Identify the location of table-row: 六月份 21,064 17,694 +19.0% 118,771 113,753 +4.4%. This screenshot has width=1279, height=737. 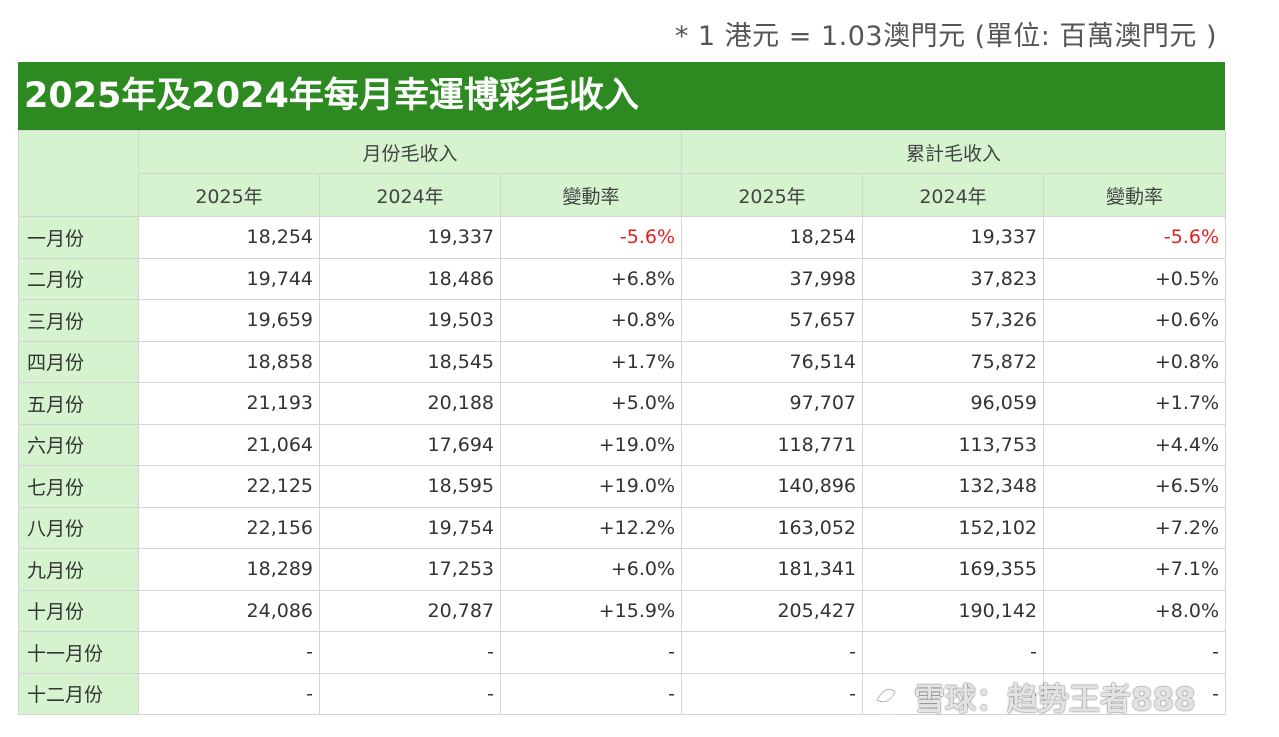
(622, 444).